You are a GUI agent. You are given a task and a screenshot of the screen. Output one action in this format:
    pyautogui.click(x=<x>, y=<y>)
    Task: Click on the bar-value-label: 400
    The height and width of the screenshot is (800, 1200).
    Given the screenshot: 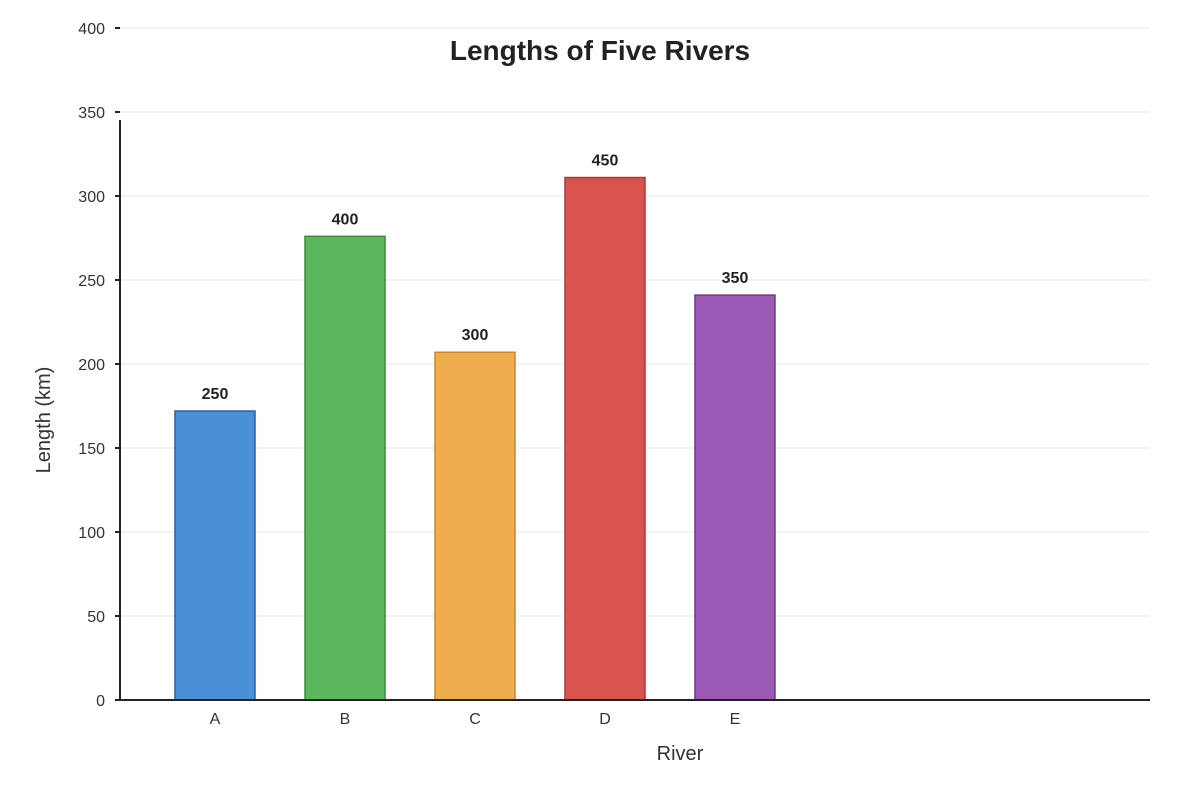 What is the action you would take?
    pyautogui.click(x=345, y=219)
    